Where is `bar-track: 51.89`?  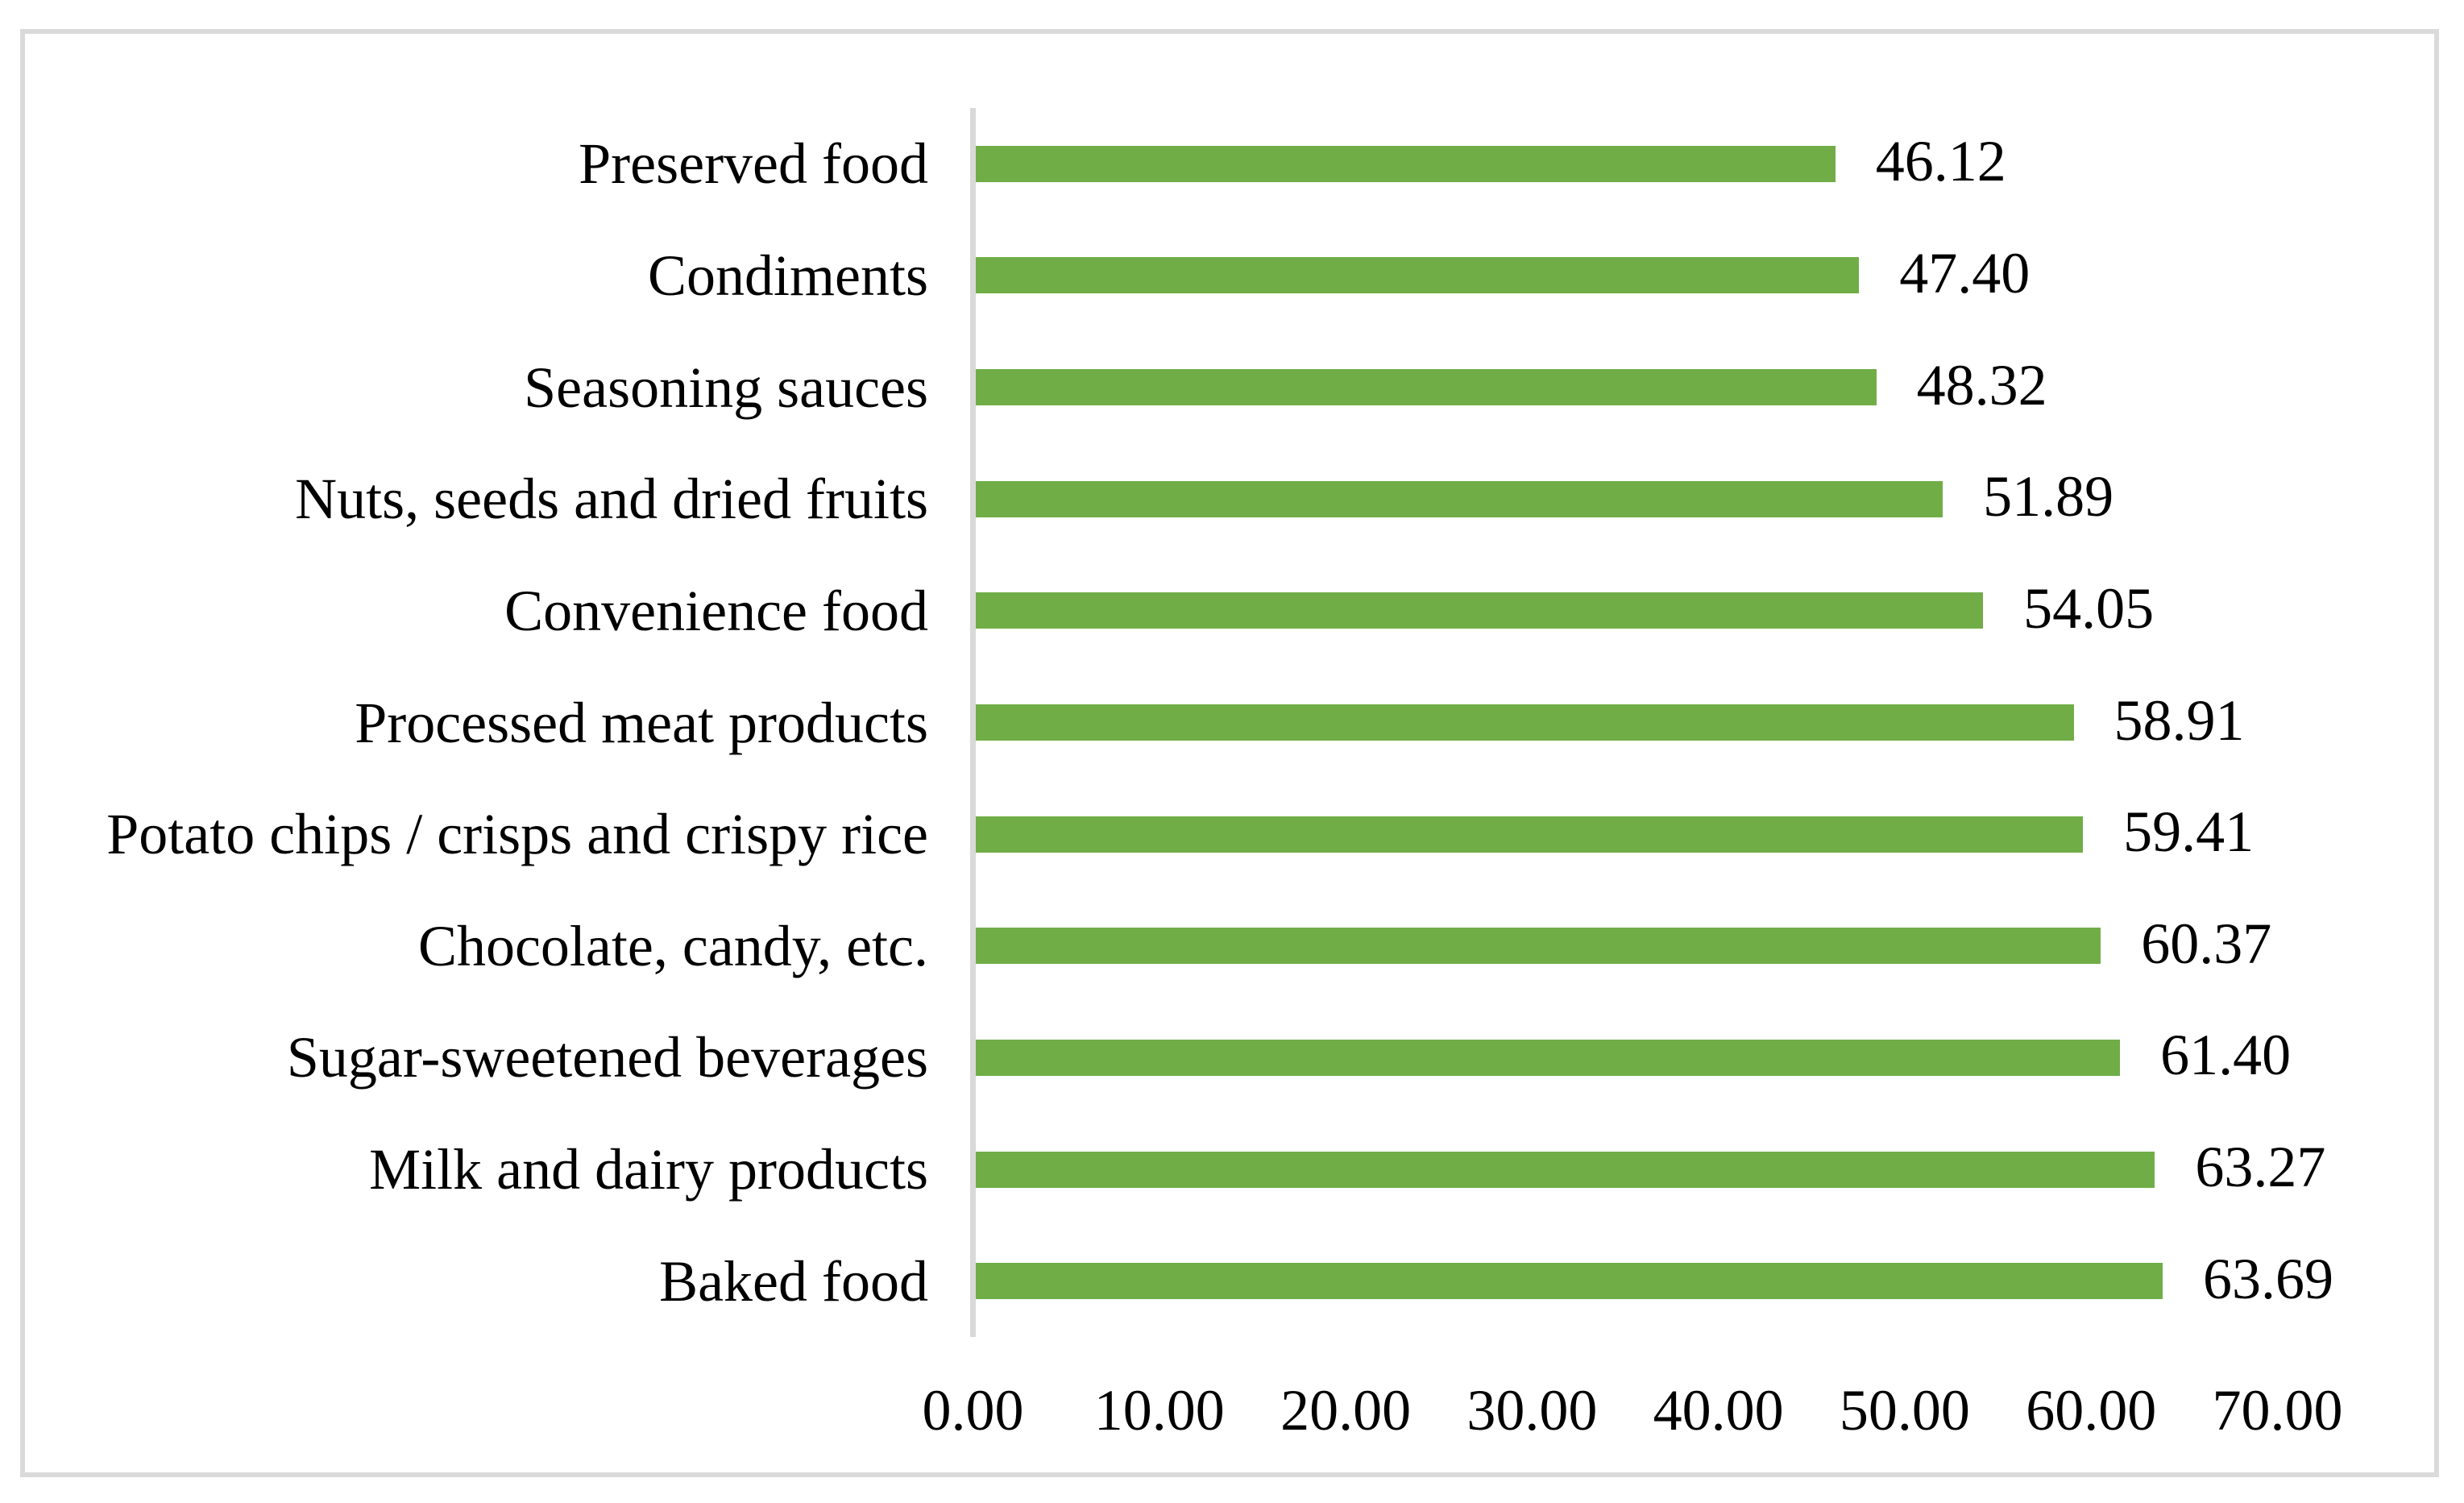
bar-track: 51.89 is located at coordinates (1631, 496).